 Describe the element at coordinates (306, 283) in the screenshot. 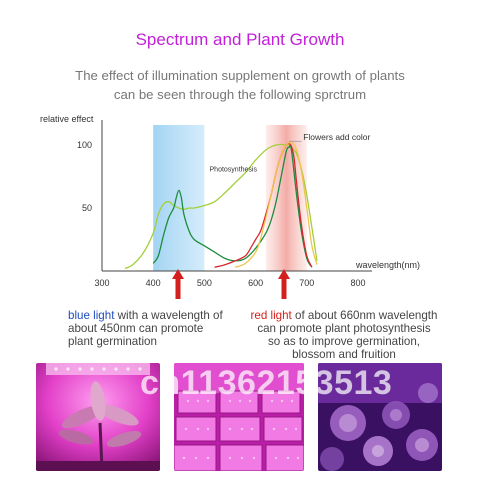

I see `x-tick-label-700: 700` at that location.